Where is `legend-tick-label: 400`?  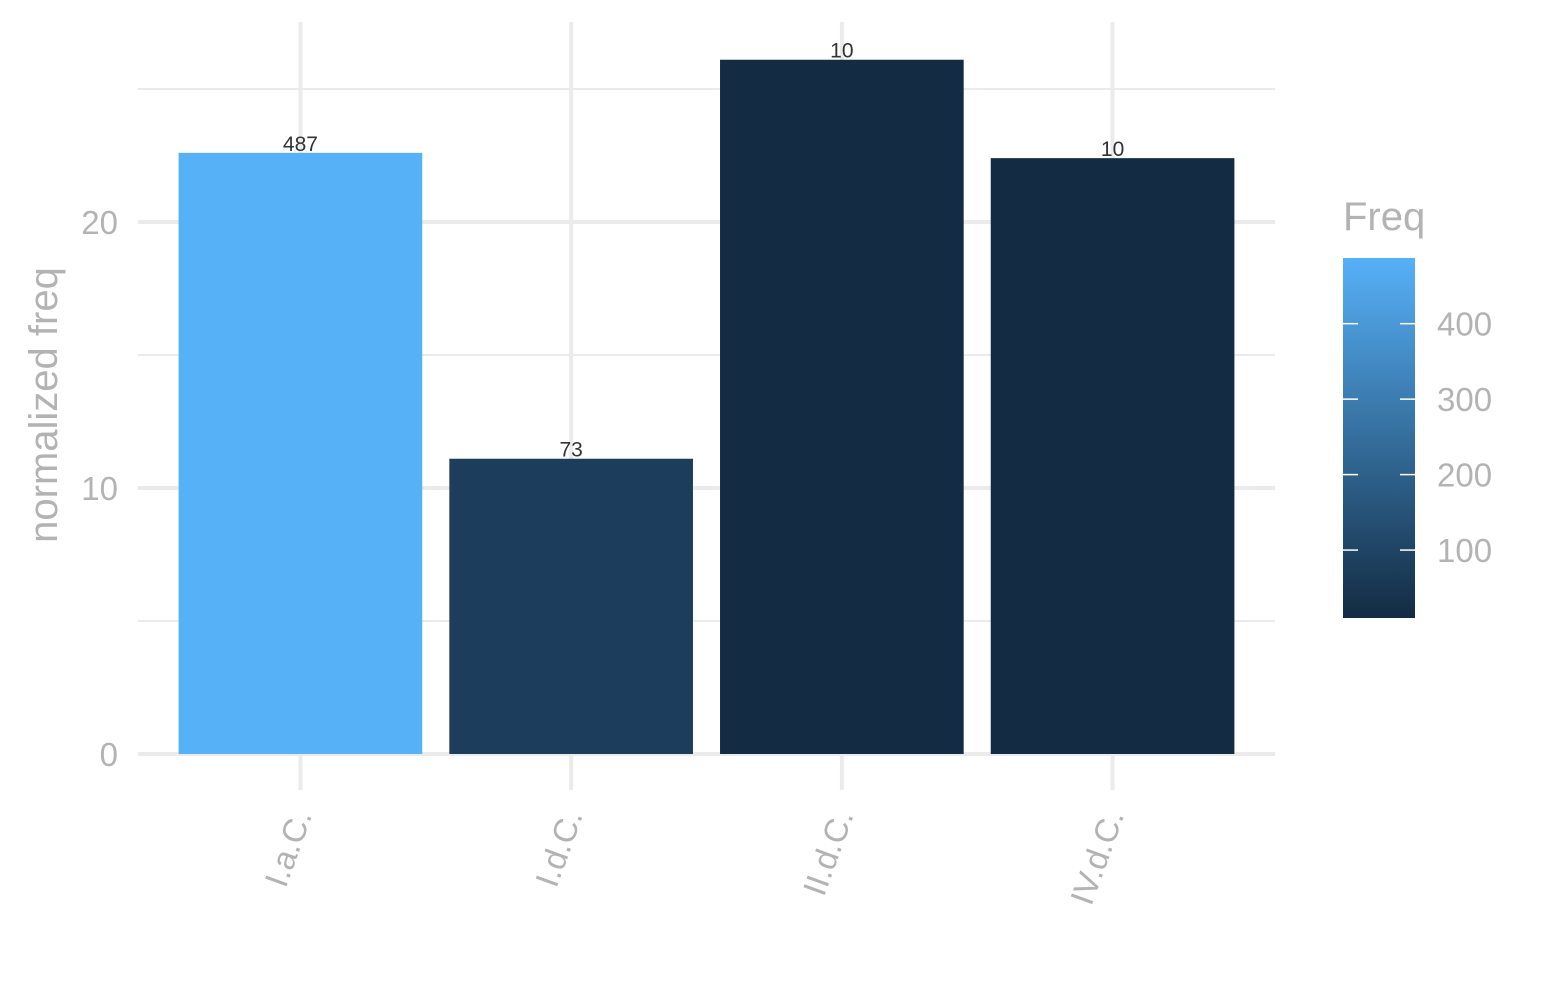 legend-tick-label: 400 is located at coordinates (1464, 324).